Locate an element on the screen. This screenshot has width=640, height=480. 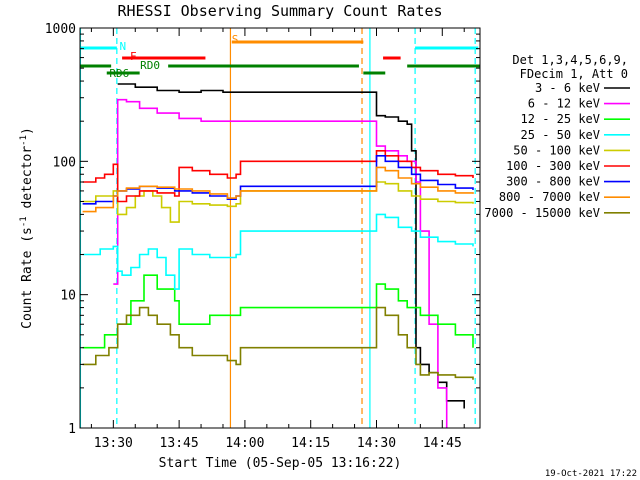
y-tick-label-2: 100 is located at coordinates (64, 162).